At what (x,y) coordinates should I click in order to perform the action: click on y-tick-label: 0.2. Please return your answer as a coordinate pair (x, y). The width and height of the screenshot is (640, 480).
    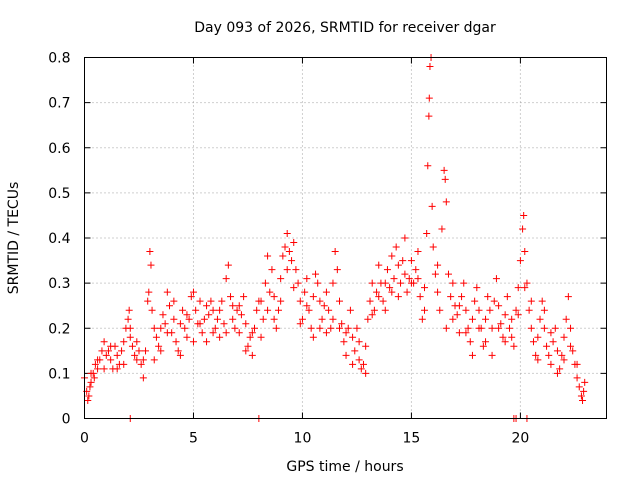
    Looking at the image, I should click on (59, 329).